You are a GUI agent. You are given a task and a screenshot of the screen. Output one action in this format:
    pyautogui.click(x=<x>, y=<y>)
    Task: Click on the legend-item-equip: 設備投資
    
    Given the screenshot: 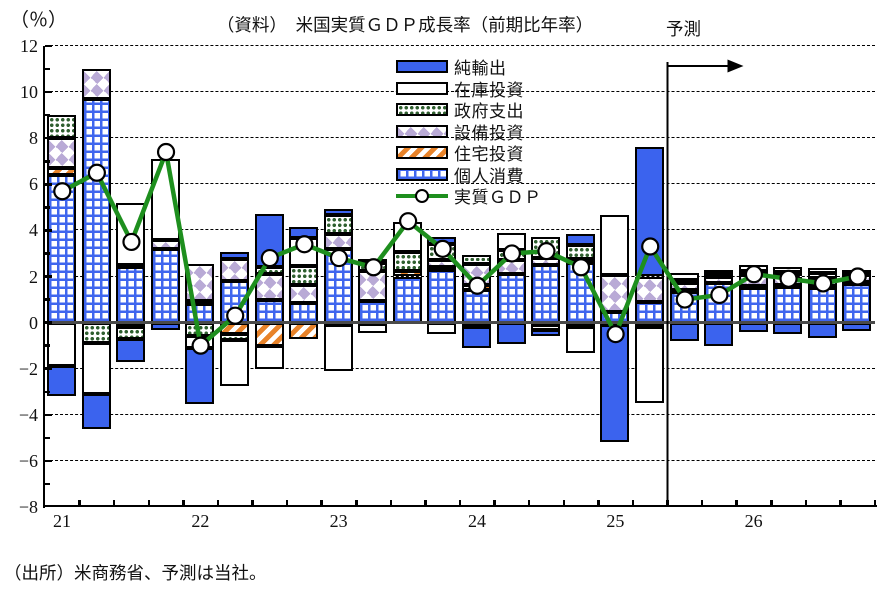 What is the action you would take?
    pyautogui.click(x=469, y=132)
    